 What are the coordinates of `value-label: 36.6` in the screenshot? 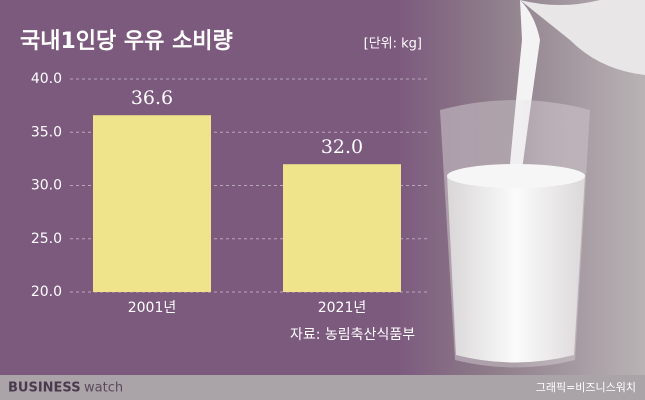 It's located at (152, 98).